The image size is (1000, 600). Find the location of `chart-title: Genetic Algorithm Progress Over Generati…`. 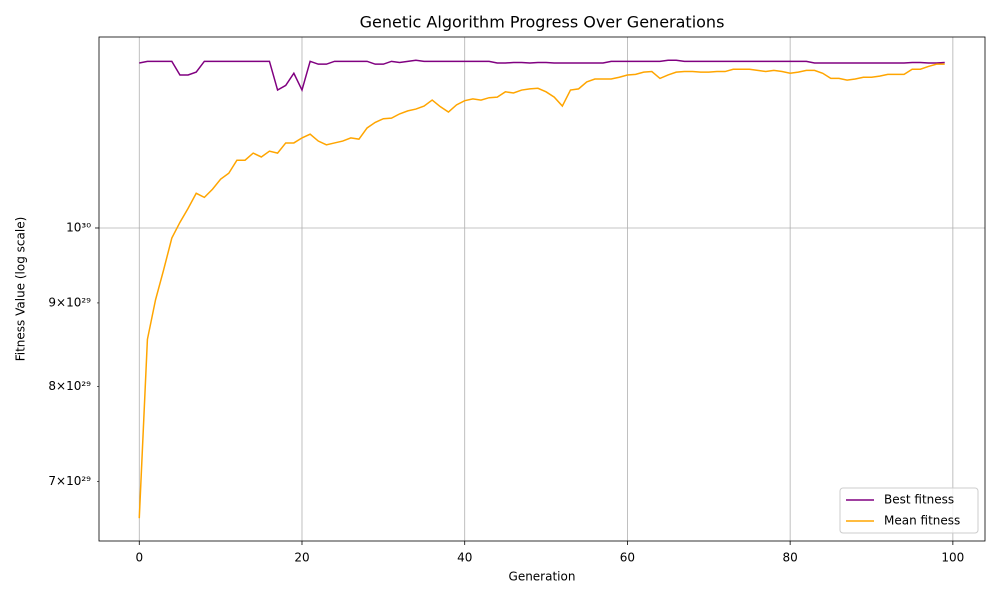

chart-title: Genetic Algorithm Progress Over Generati… is located at coordinates (542, 22).